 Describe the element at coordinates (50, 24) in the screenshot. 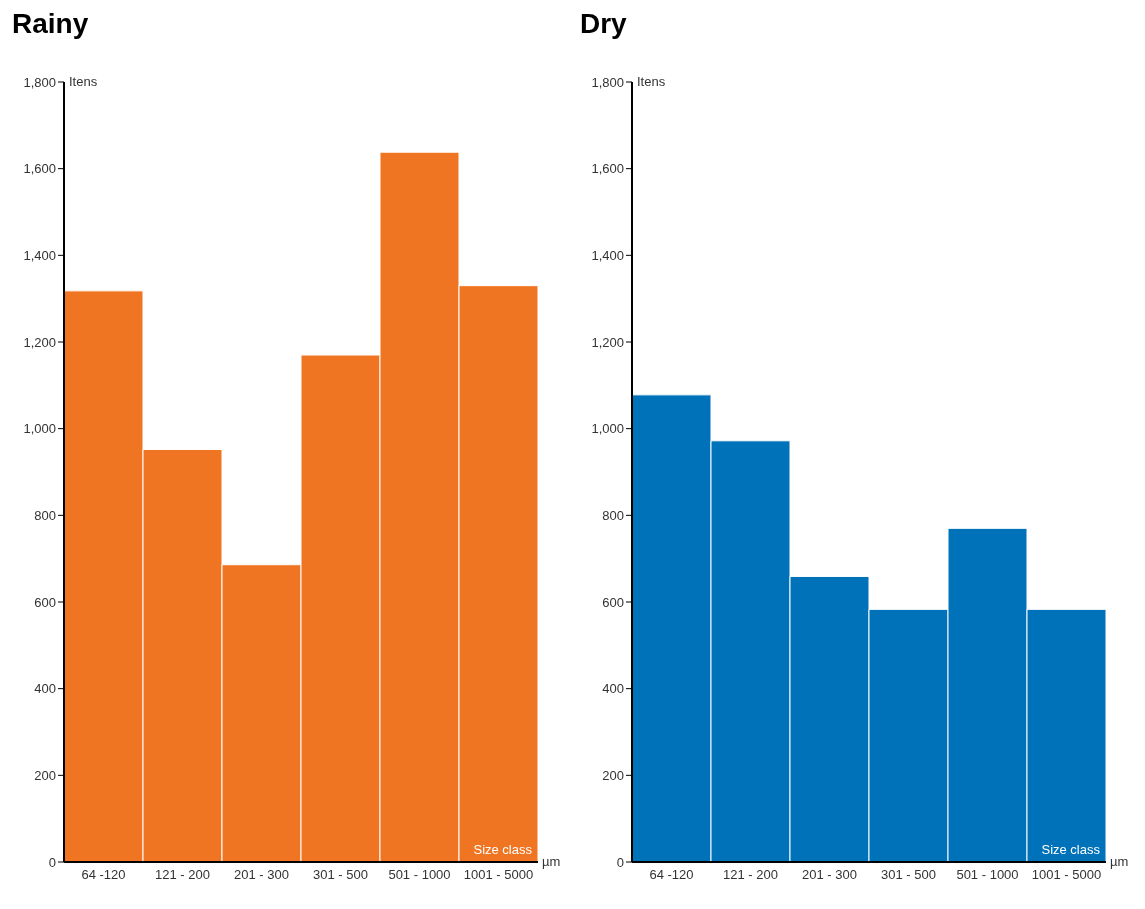

I see `chart-title: Rainy` at that location.